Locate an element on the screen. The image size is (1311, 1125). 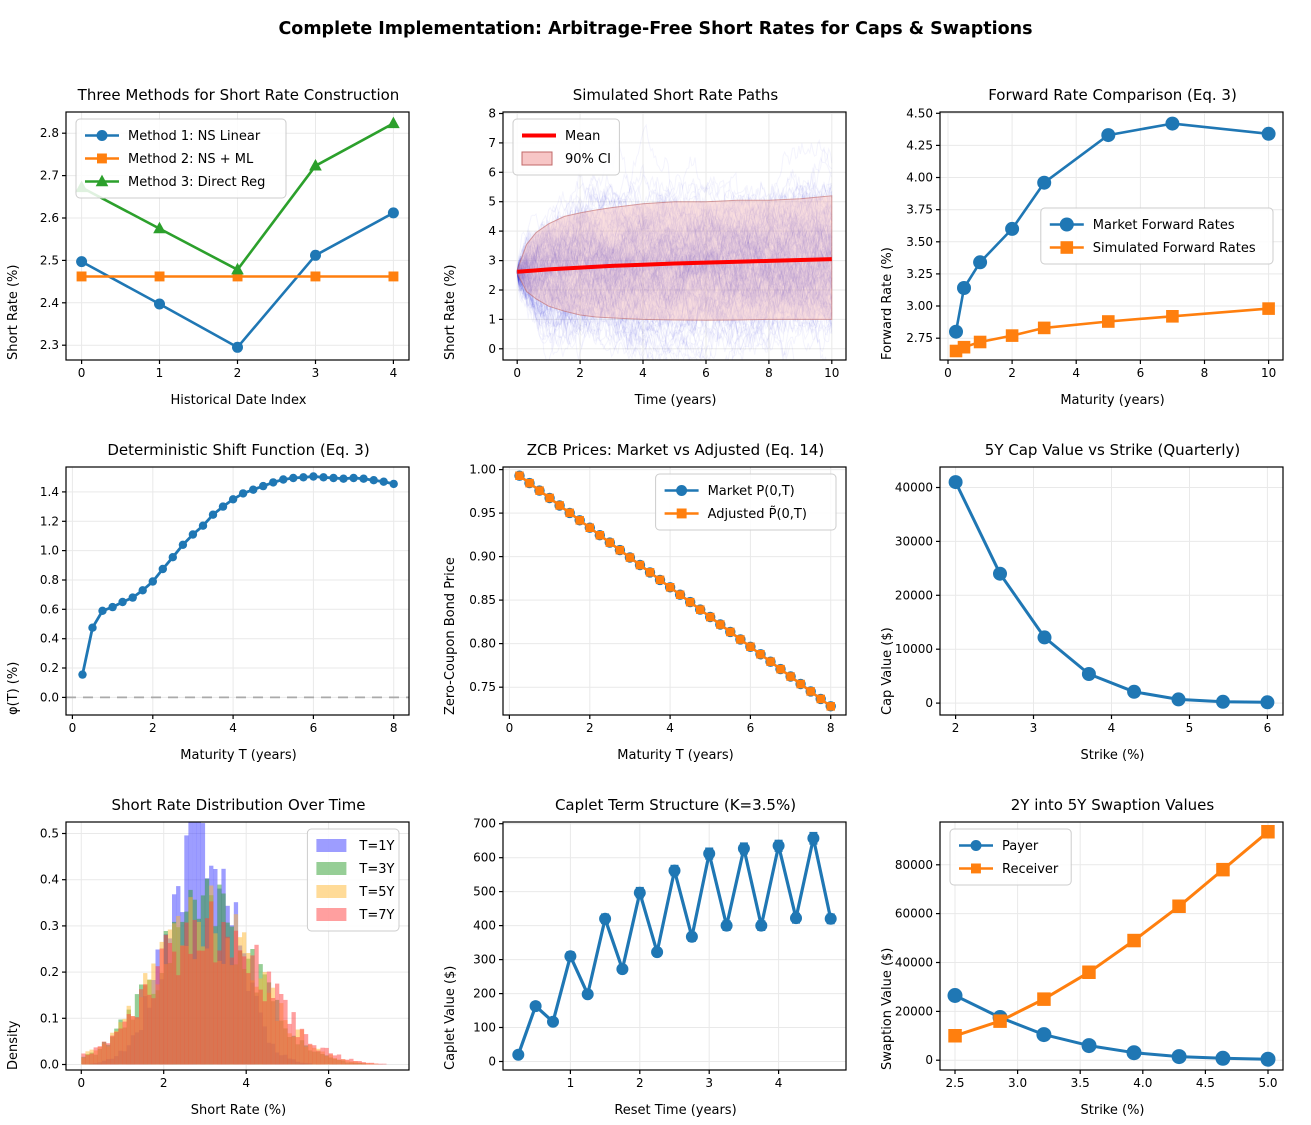
caplet-term-structure-plot: 1 2 3 4 0 100 200 300 400 500 600 700 is located at coordinates (660, 953).